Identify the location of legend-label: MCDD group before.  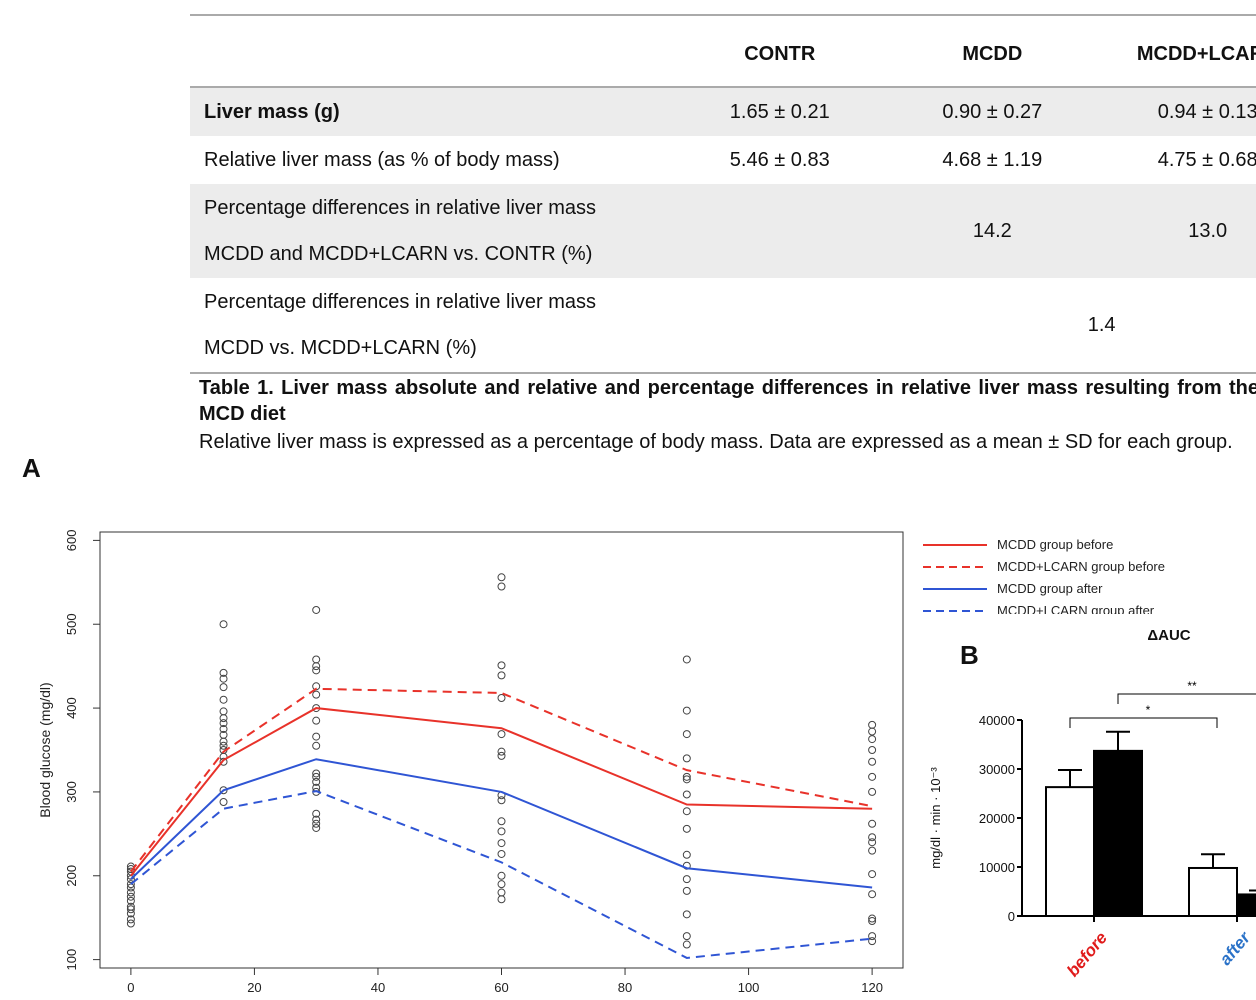
(1055, 544).